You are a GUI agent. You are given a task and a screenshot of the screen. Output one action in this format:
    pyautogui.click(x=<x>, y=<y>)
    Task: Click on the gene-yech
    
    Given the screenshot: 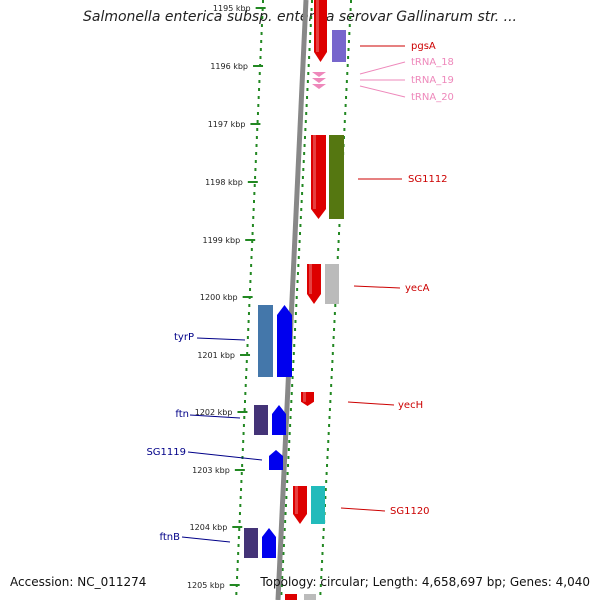 What is the action you would take?
    pyautogui.click(x=307, y=399)
    